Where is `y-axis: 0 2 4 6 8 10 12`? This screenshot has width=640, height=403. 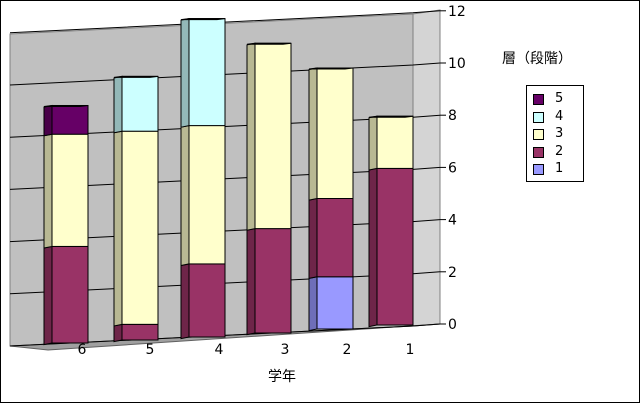
y-axis: 0 2 4 6 8 10 12 is located at coordinates (453, 168).